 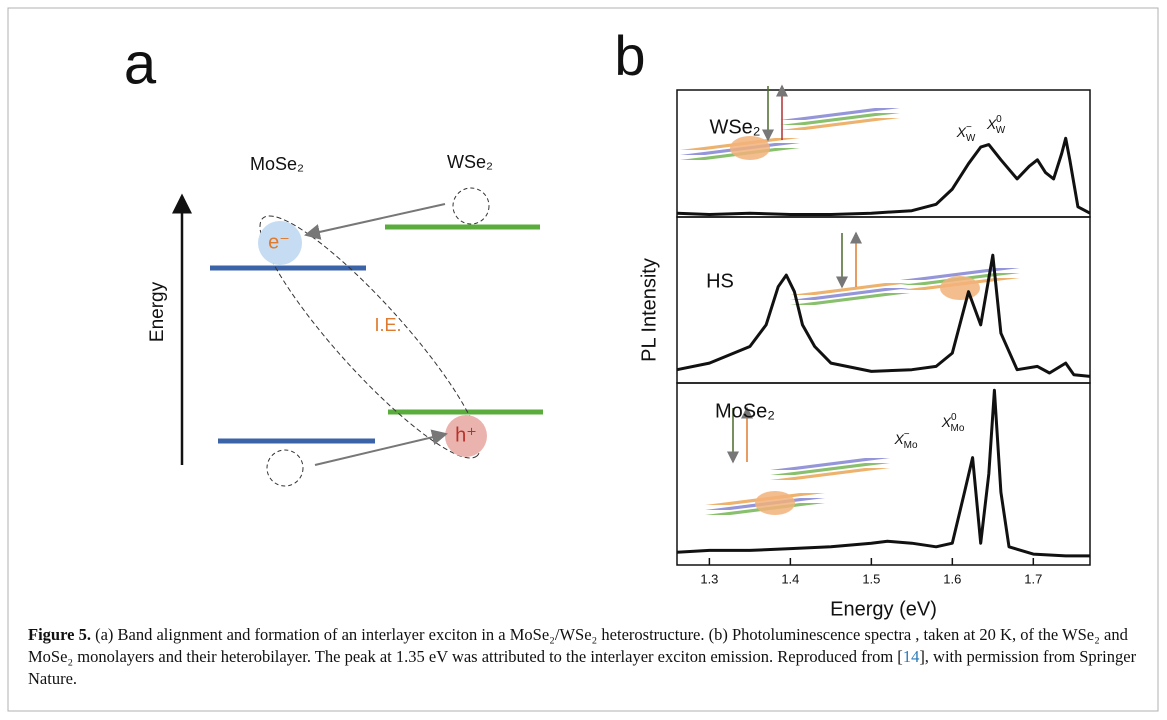 I want to click on reference-link: 14, so click(x=911, y=656).